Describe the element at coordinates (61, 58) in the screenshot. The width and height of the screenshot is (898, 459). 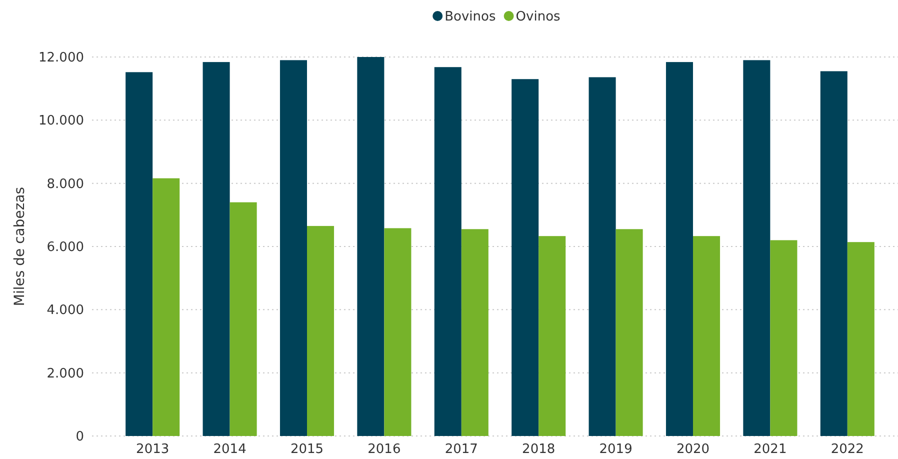
I see `y-tick-label: 12.000` at that location.